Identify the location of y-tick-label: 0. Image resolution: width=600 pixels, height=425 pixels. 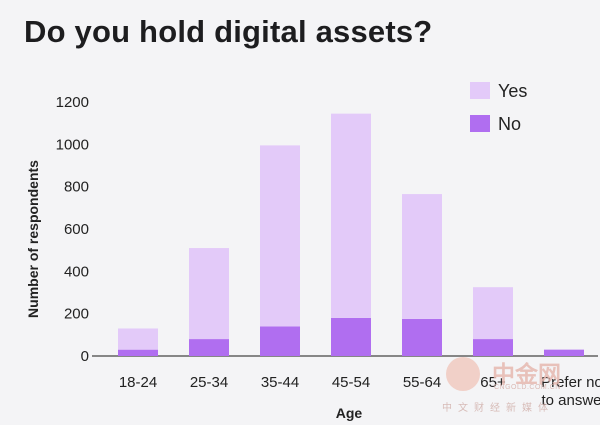
(85, 356).